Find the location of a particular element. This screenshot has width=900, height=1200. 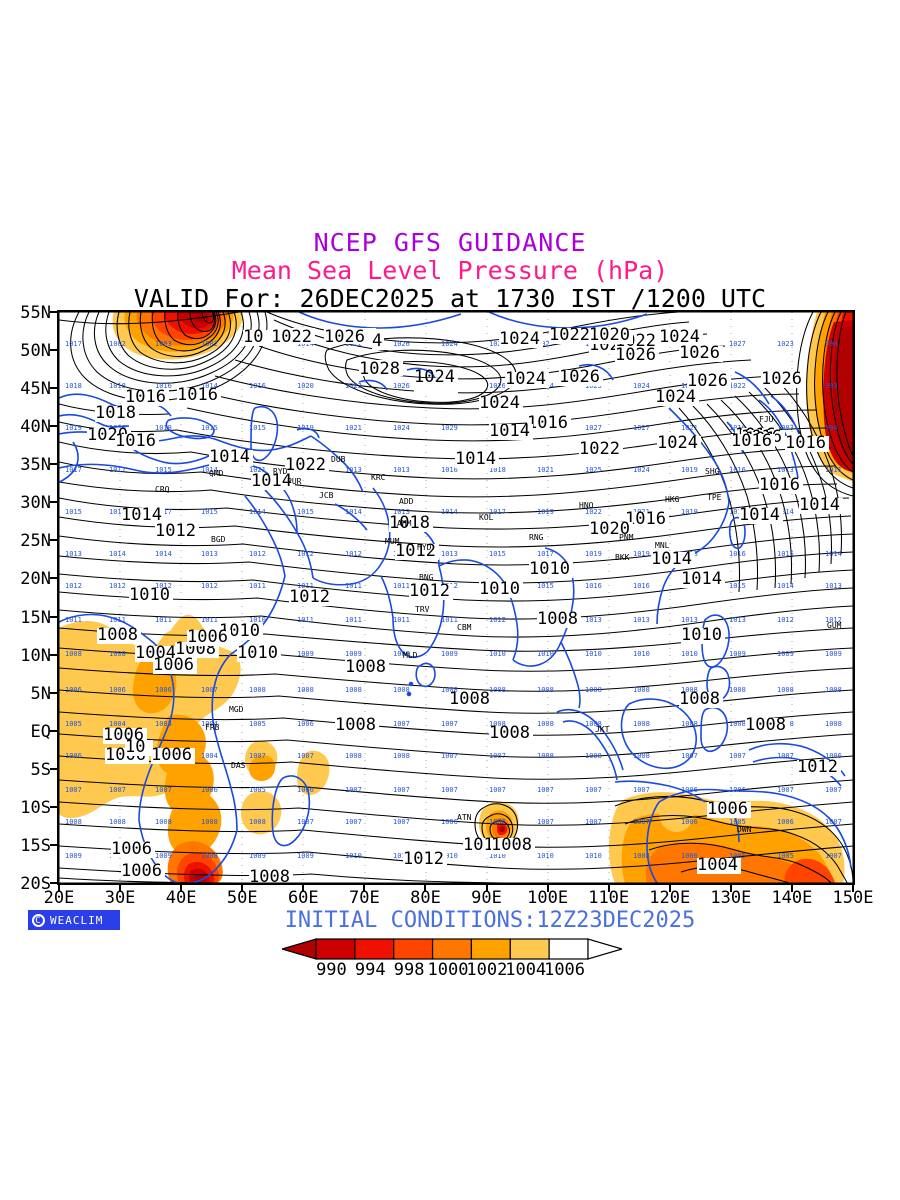

x-axis-tick-label: 100E is located at coordinates (548, 898).